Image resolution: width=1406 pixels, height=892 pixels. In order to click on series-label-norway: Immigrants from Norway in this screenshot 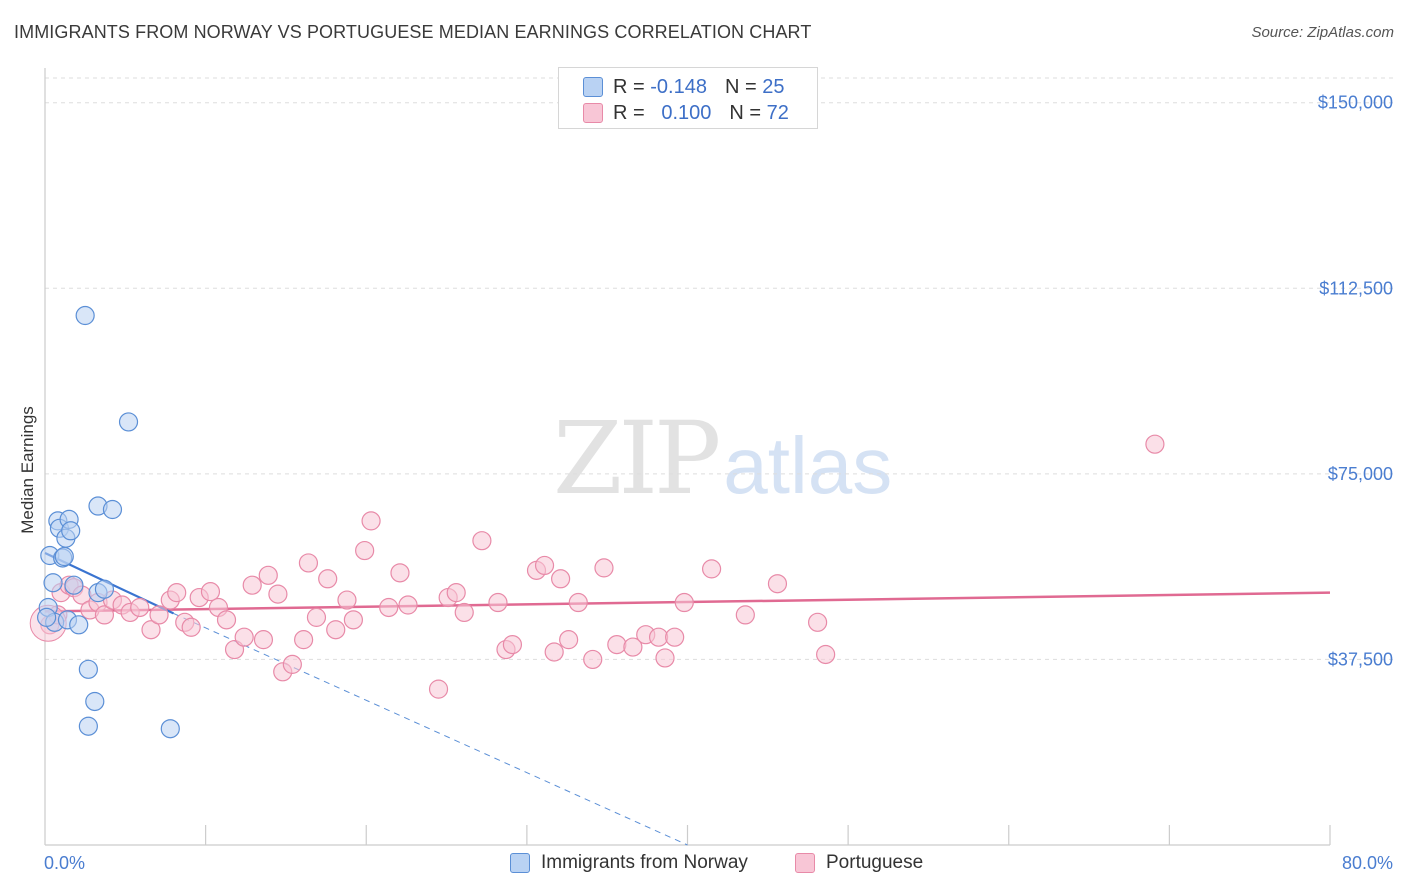, I will do `click(644, 862)`.